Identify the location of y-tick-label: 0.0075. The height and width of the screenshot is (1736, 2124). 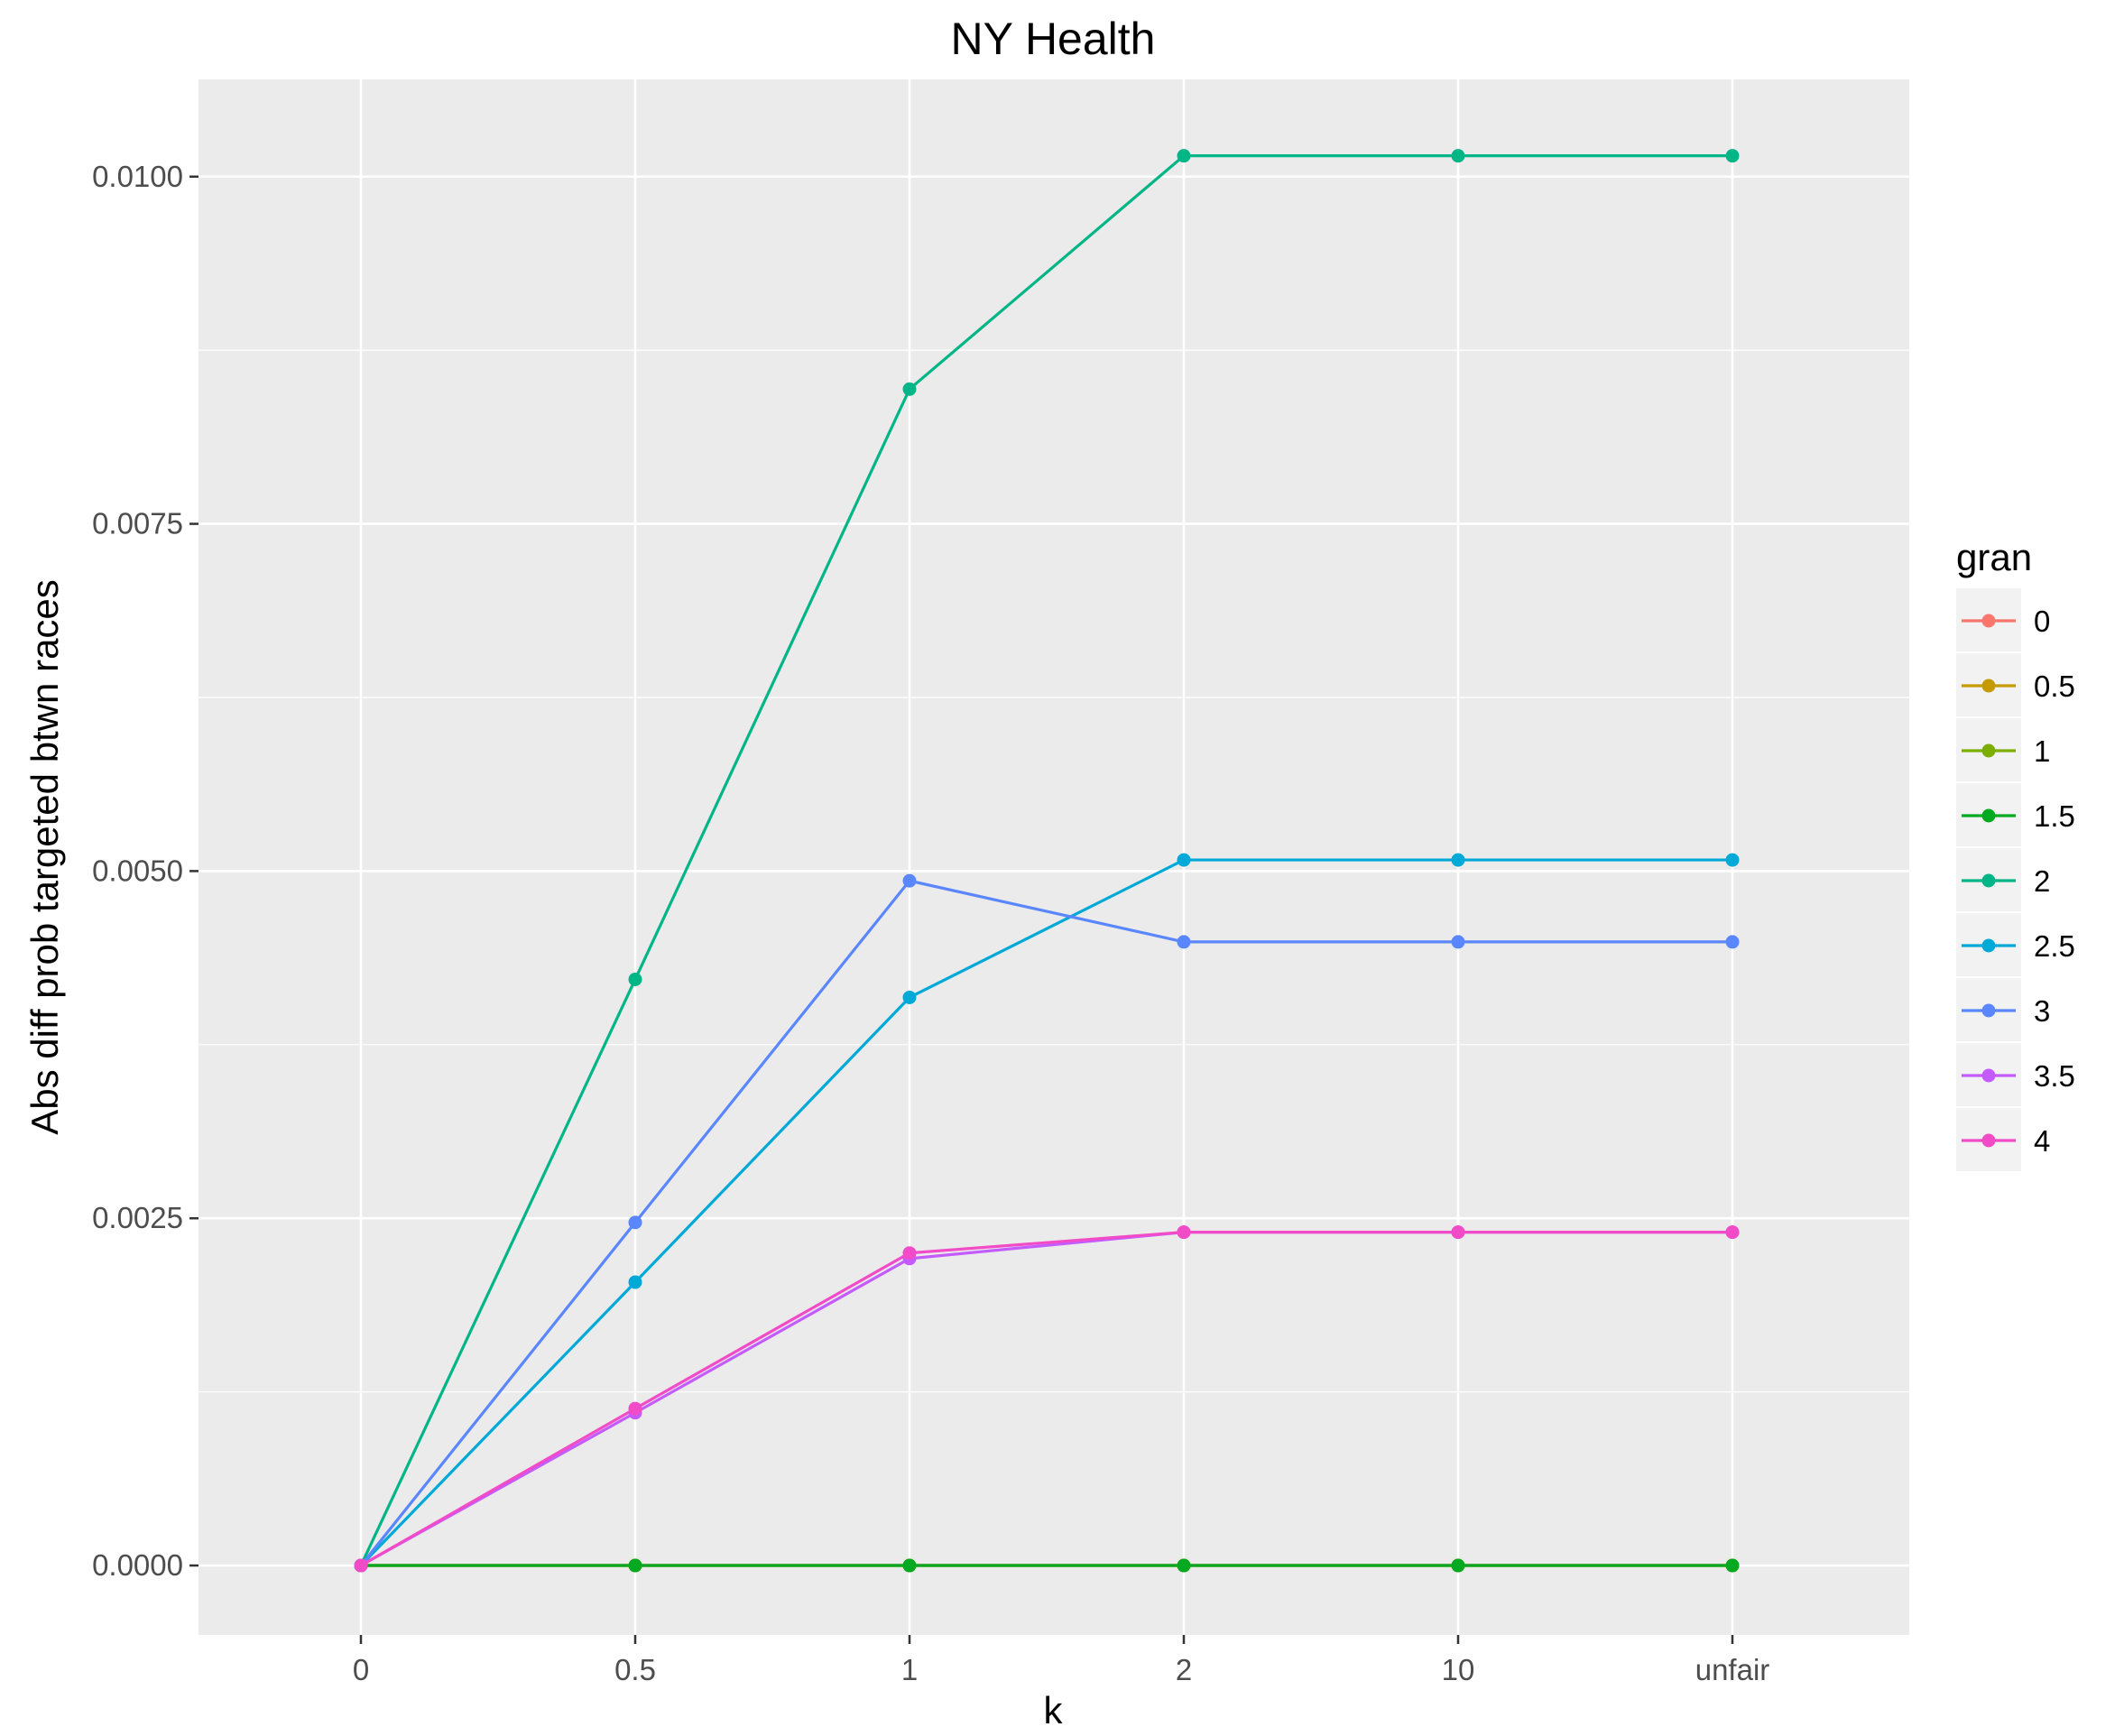
(137, 523).